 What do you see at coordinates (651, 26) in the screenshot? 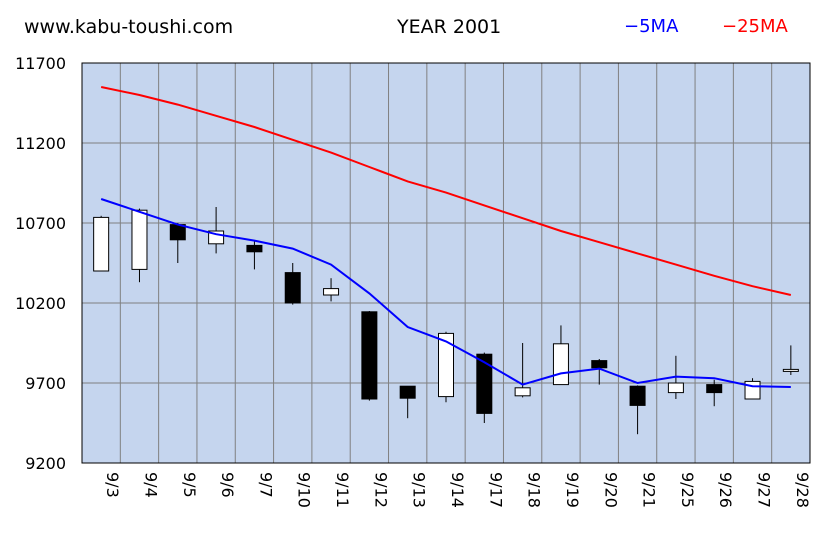
I see `legend-5ma: −5MA` at bounding box center [651, 26].